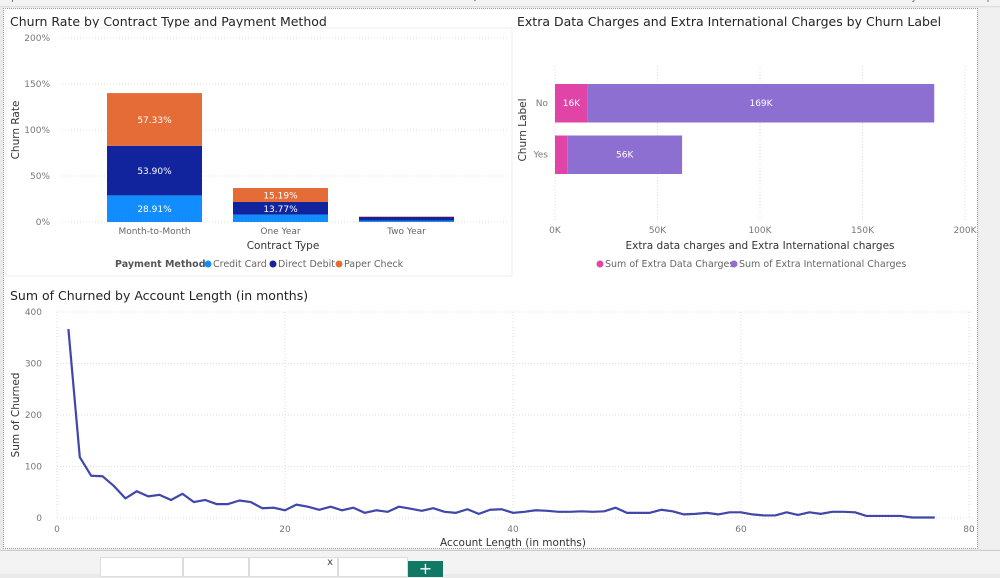  Describe the element at coordinates (280, 196) in the screenshot. I see `data-label: 15.19%` at that location.